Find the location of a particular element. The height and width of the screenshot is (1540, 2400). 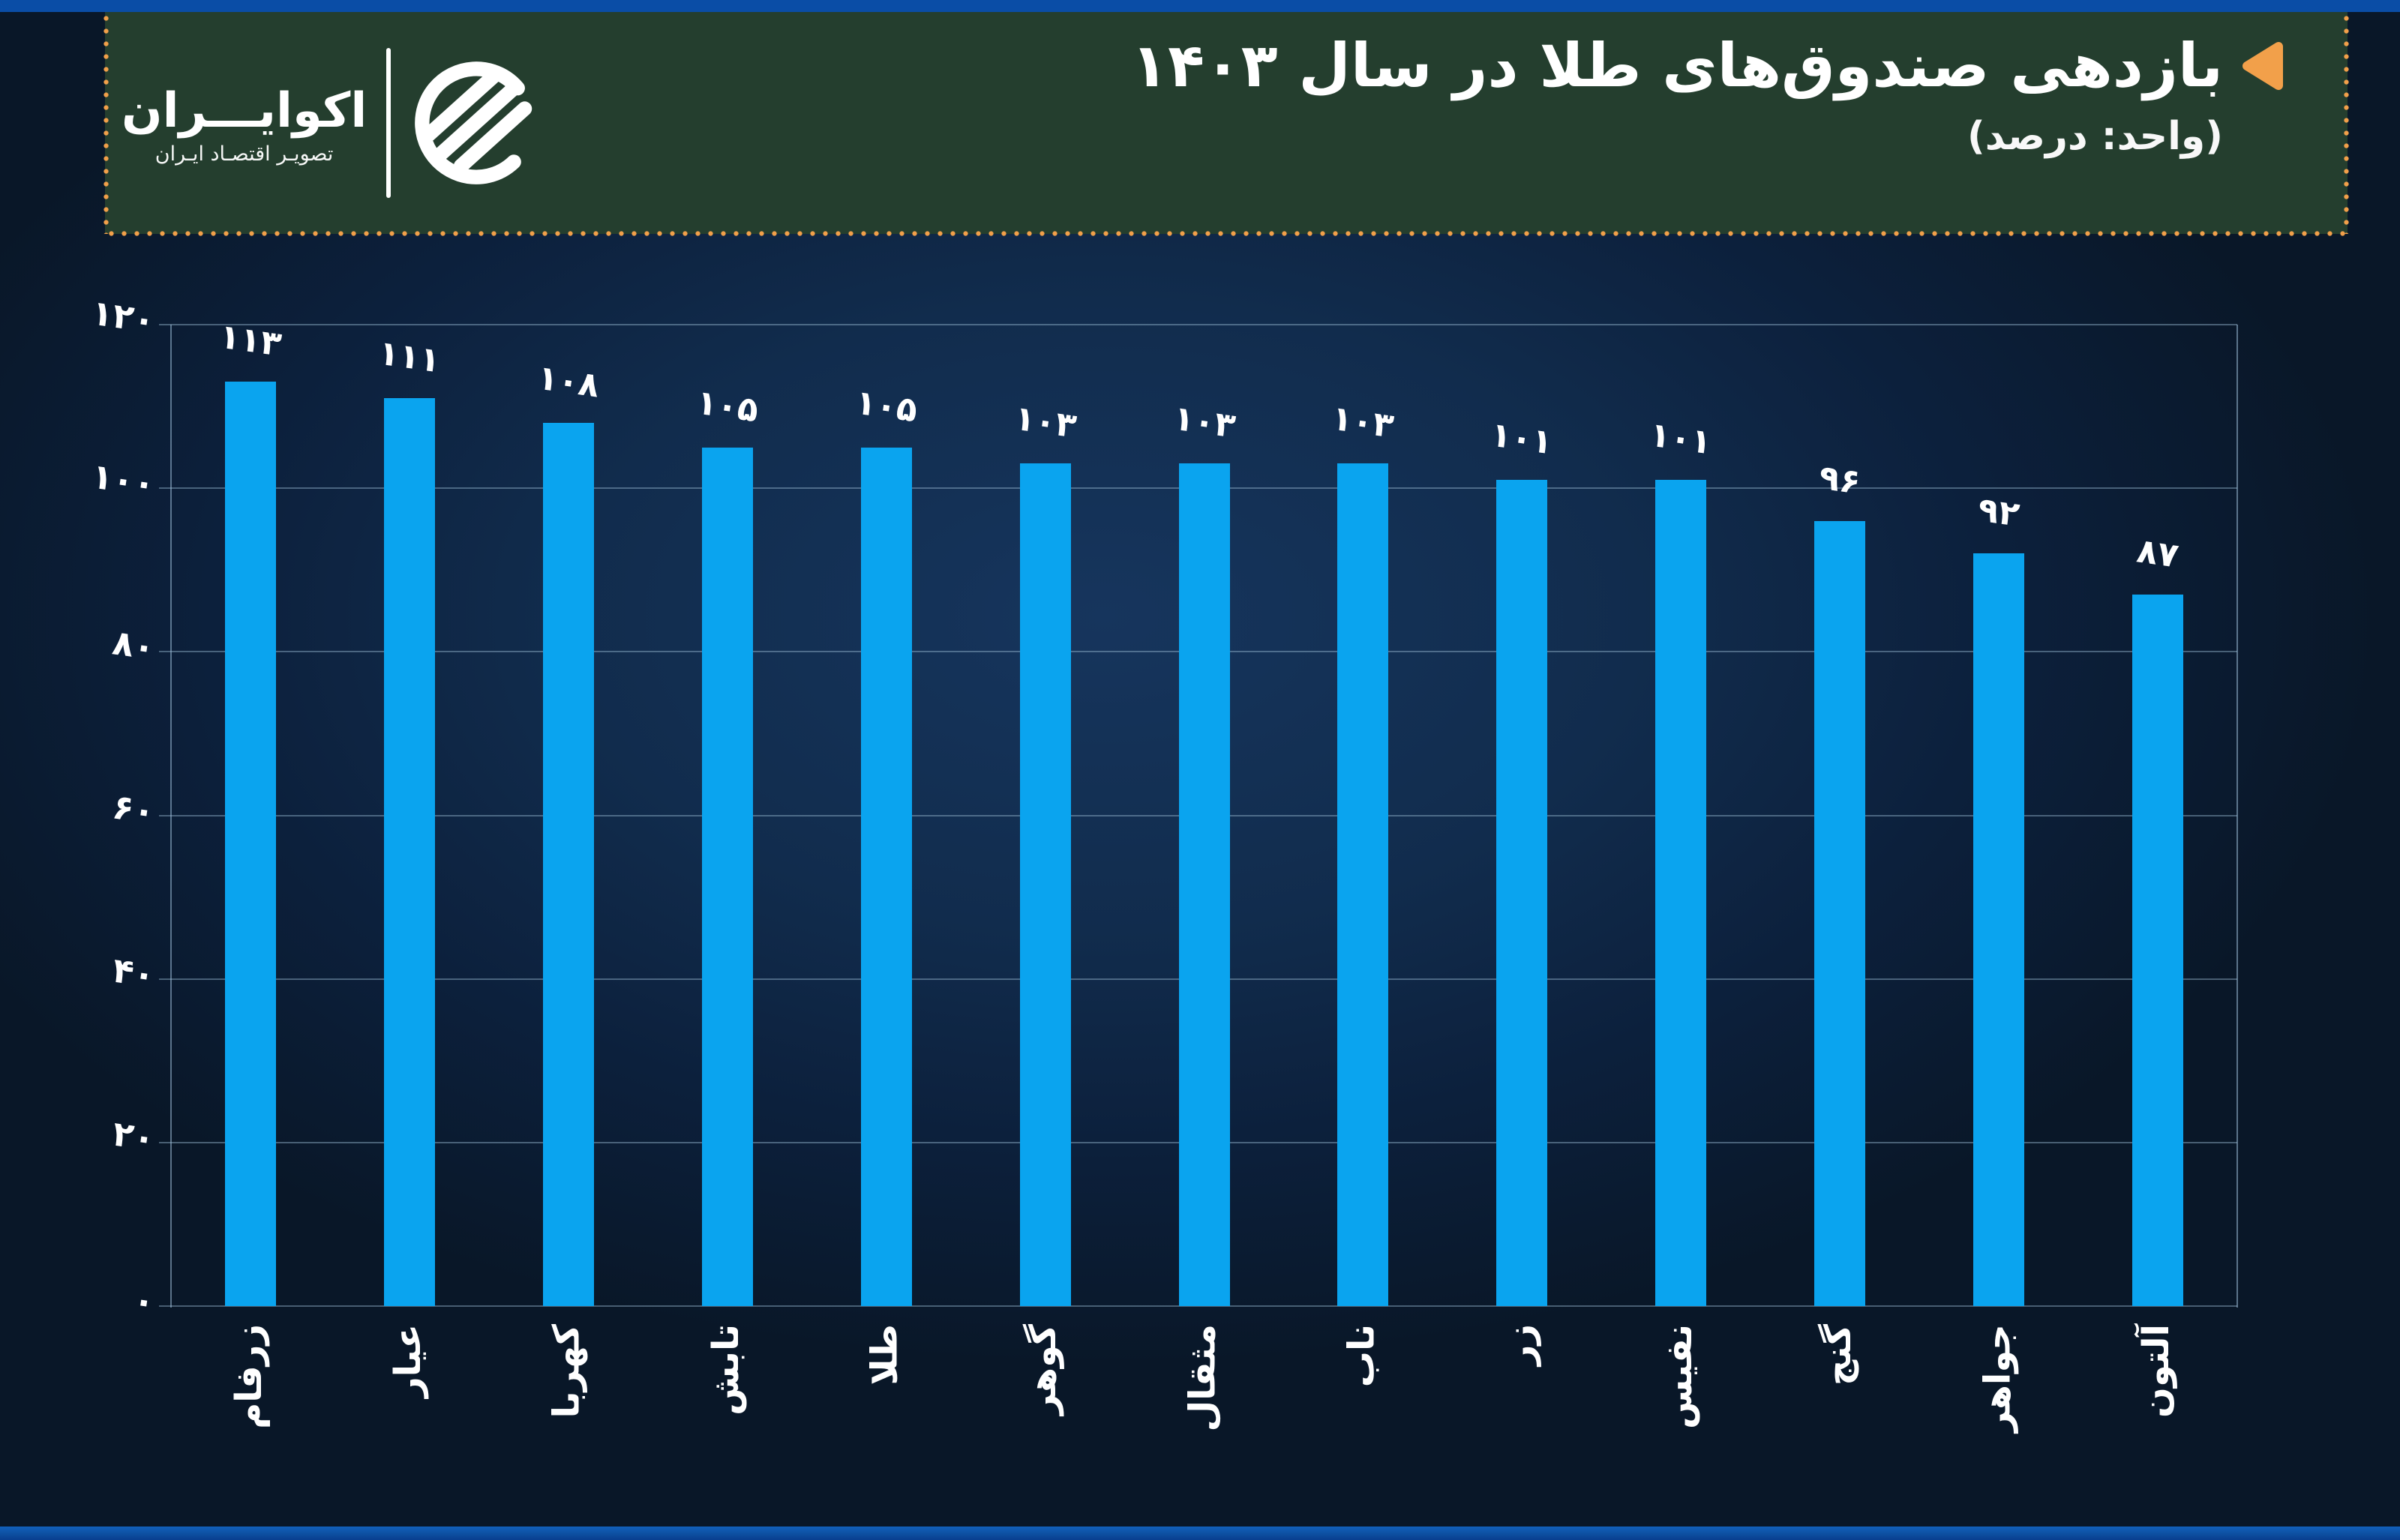

page-title: بازدهی صندوق‌های طلا در سال ۱۴۰۳ is located at coordinates (1677, 65).